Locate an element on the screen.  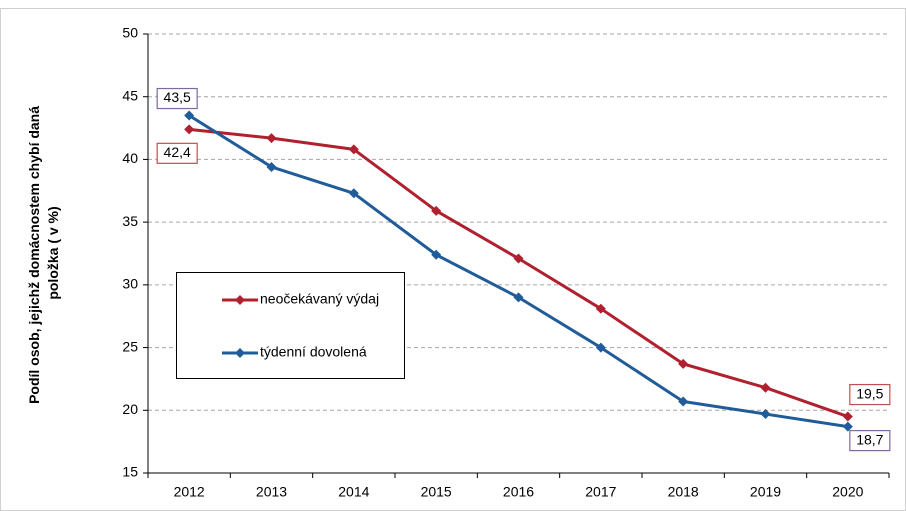
value-label: 42,4 is located at coordinates (177, 152).